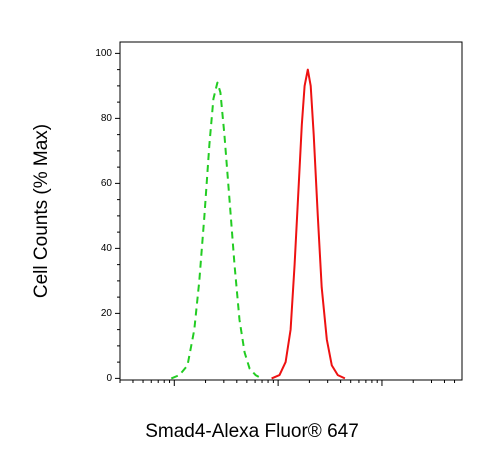 The height and width of the screenshot is (457, 480). What do you see at coordinates (107, 313) in the screenshot?
I see `y-tick-label: 20` at bounding box center [107, 313].